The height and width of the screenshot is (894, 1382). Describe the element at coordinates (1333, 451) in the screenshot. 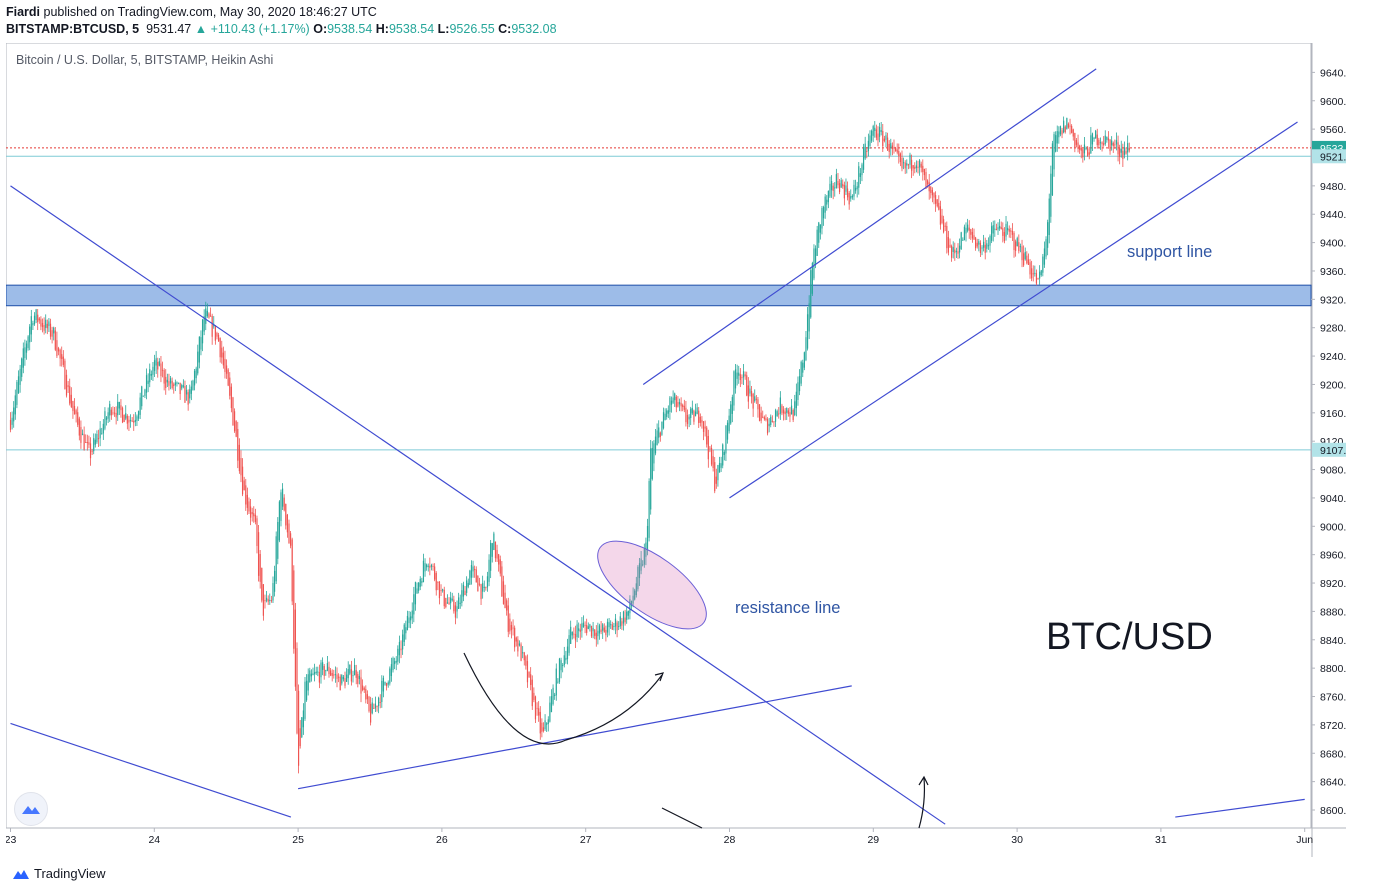

I see `hline-price-badge: 9107.84` at that location.